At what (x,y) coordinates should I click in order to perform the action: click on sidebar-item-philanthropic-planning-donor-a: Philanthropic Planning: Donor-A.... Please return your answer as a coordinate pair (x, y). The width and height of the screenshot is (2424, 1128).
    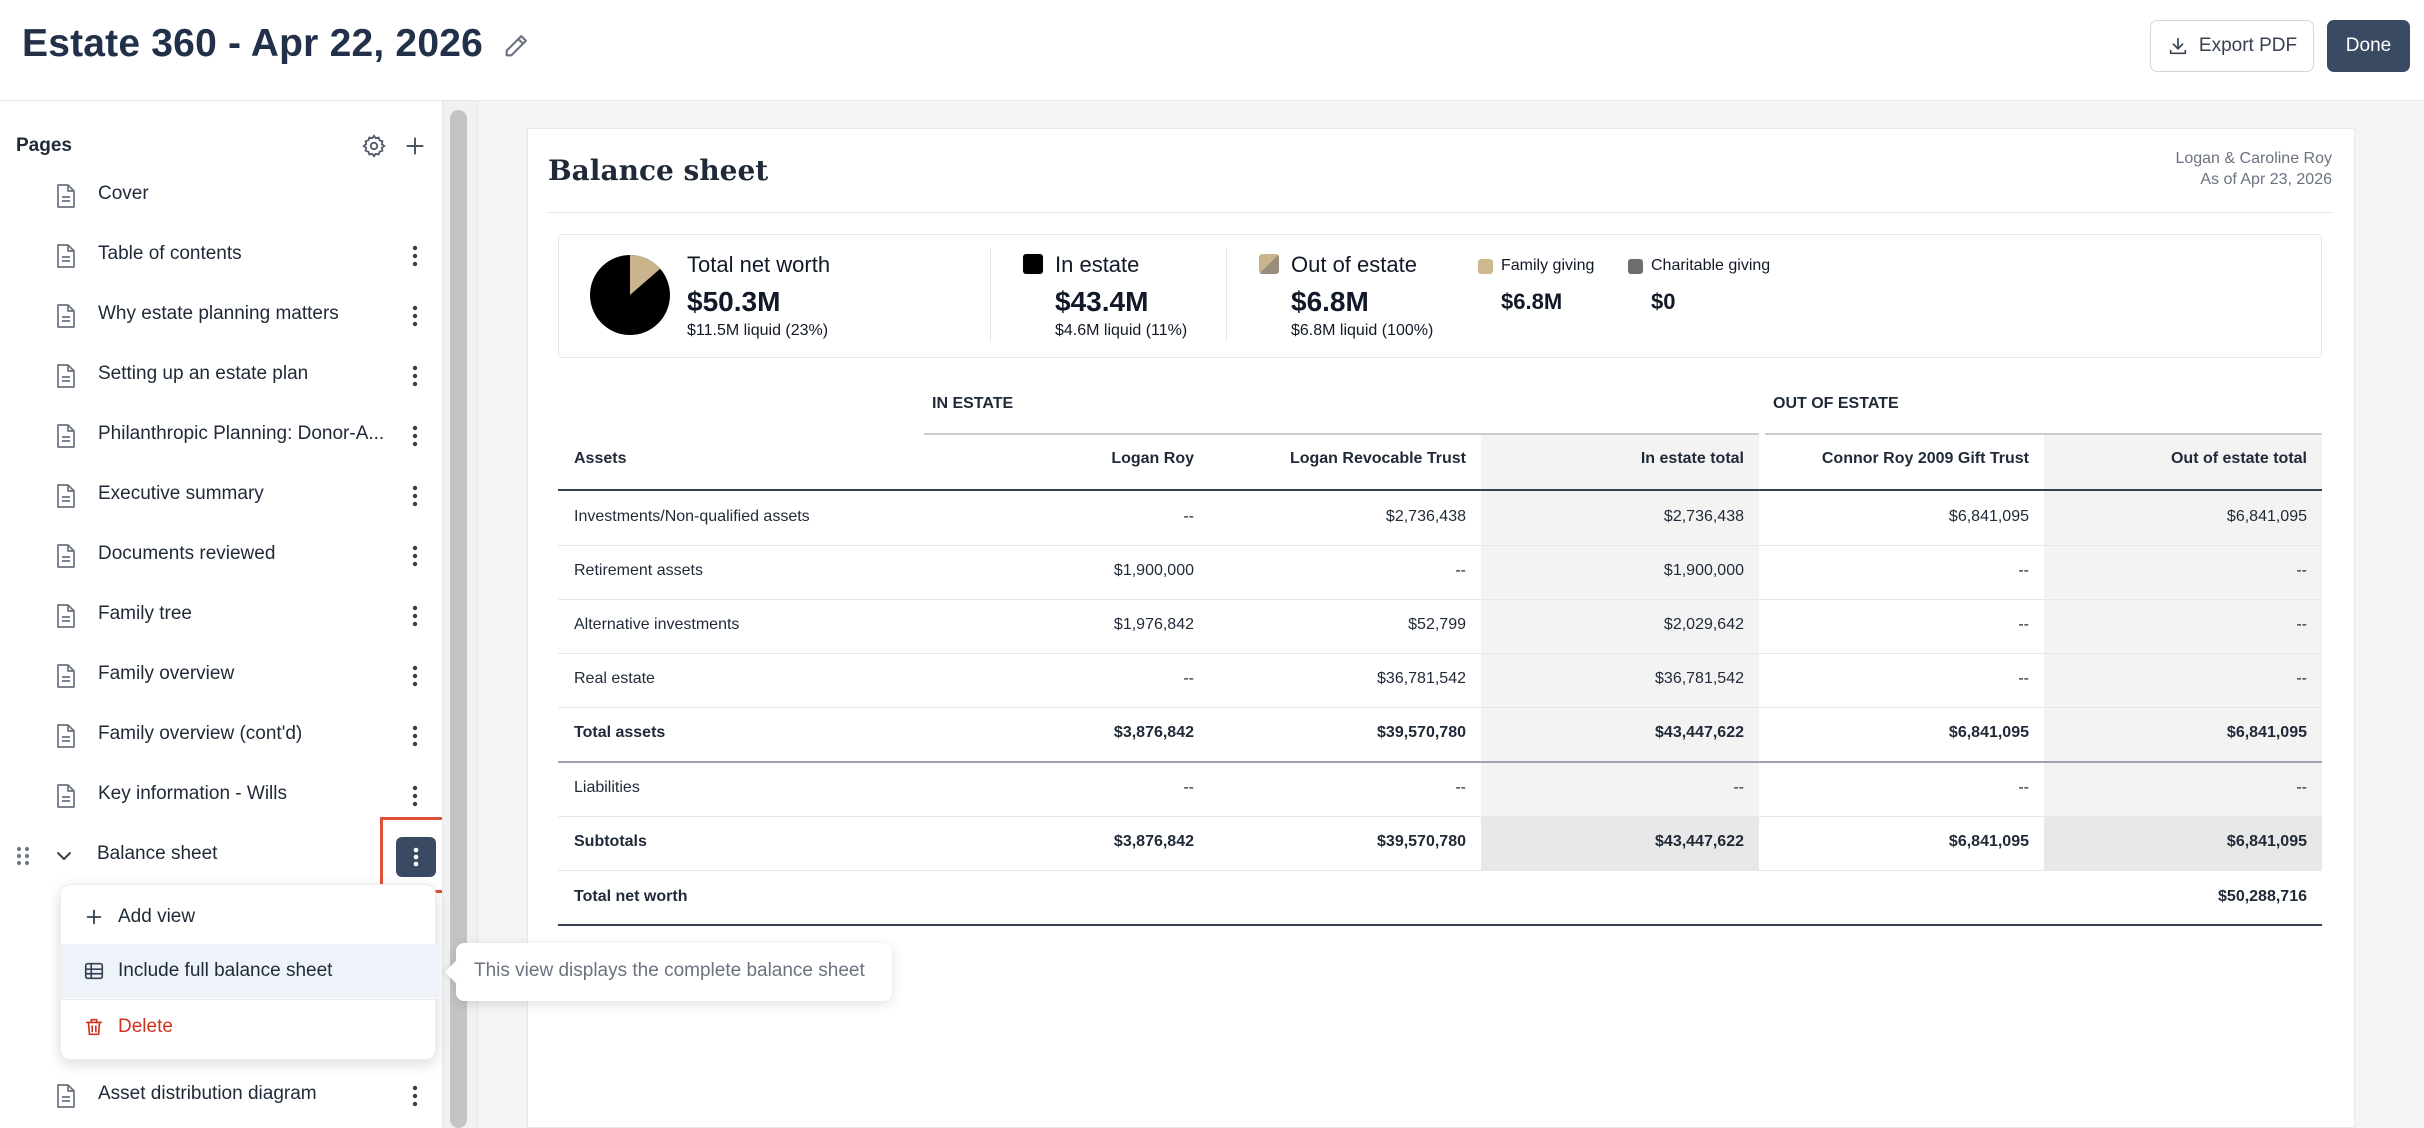
    Looking at the image, I should click on (221, 436).